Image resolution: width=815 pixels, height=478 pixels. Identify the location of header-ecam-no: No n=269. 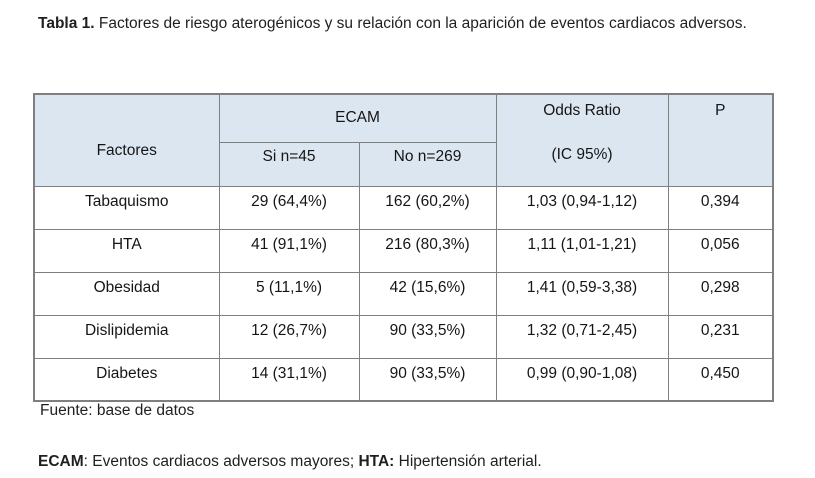
(427, 164).